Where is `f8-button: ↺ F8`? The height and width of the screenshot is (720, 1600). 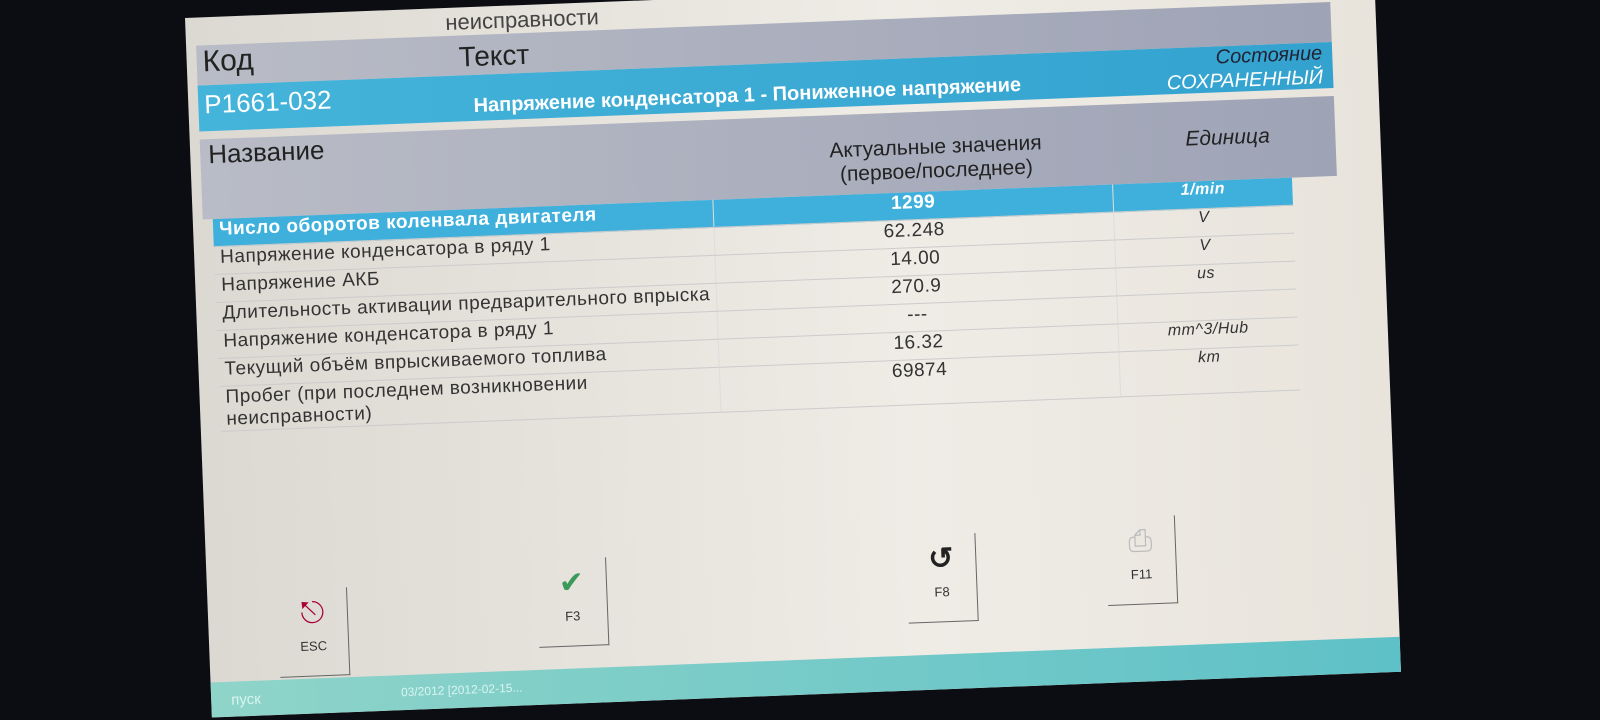
f8-button: ↺ F8 is located at coordinates (942, 578).